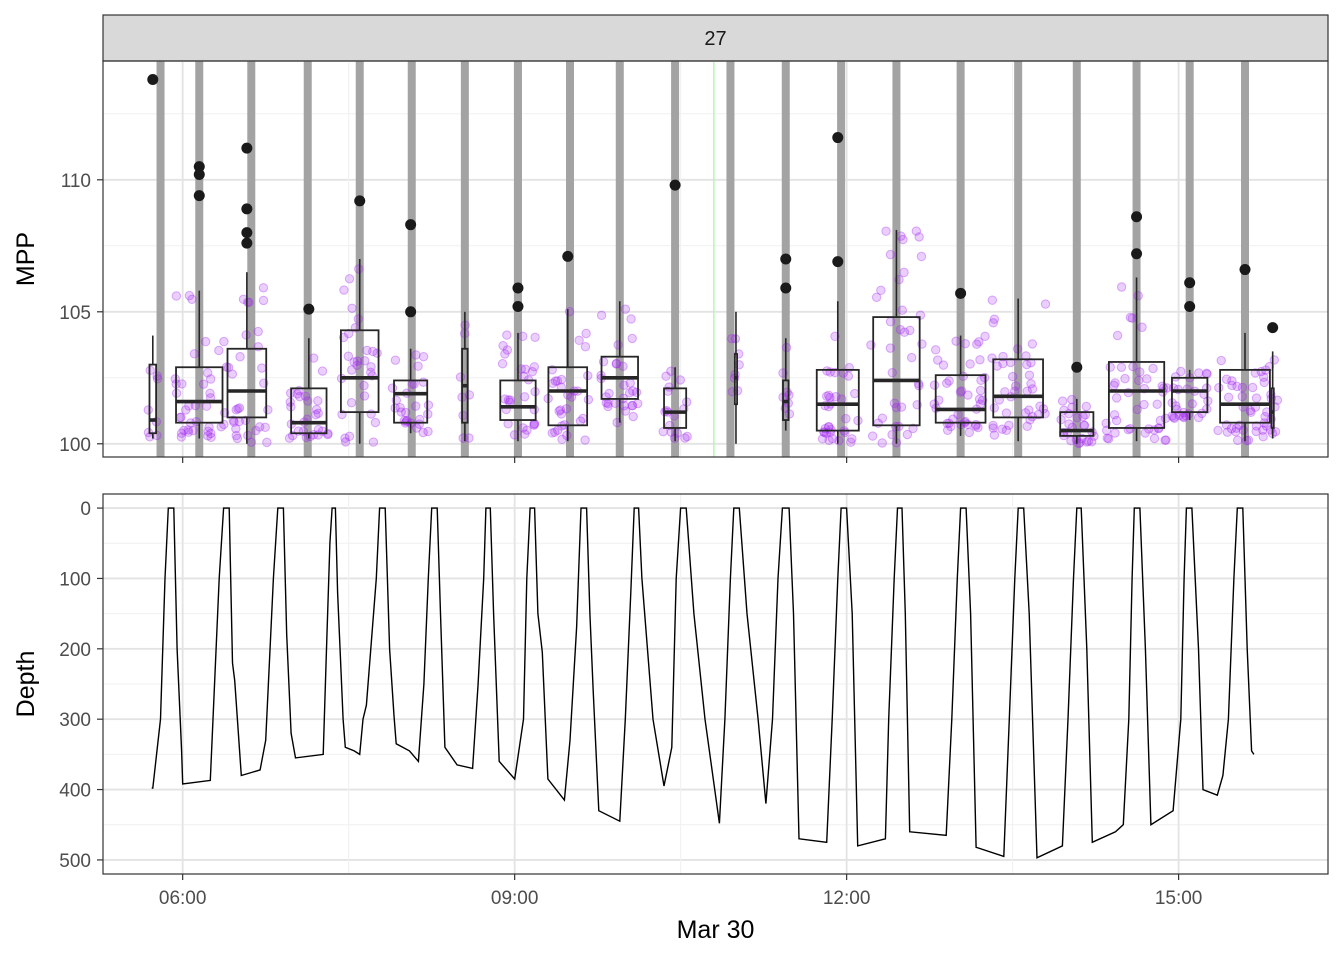 This screenshot has width=1344, height=960. Describe the element at coordinates (680, 891) in the screenshot. I see `depth-x-axis: 06:00 09:00 12:00 15:00` at that location.